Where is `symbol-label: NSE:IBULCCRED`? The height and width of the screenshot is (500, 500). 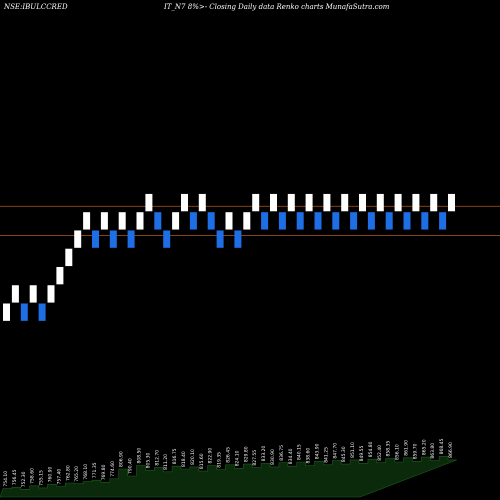
symbol-label: NSE:IBULCCRED is located at coordinates (35, 7).